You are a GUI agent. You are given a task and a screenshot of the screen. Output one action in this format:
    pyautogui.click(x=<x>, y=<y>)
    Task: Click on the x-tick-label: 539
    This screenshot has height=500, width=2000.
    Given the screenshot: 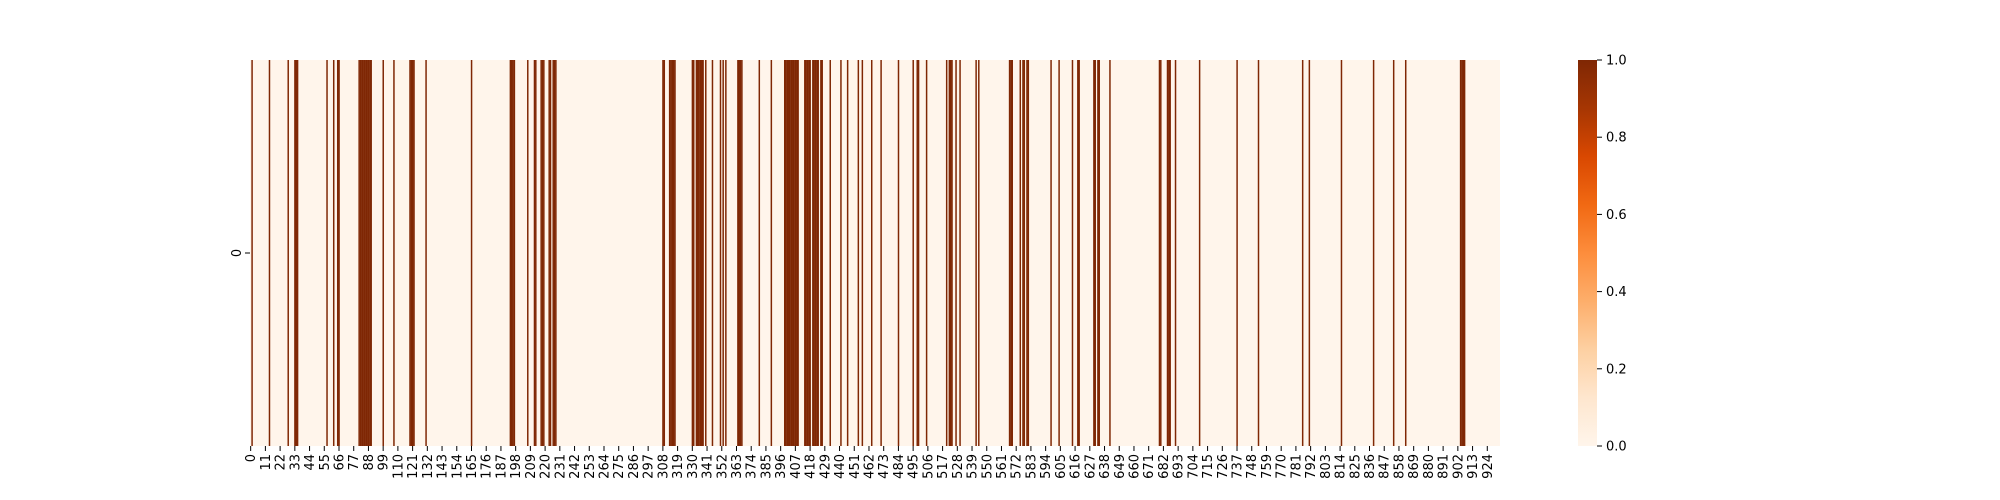 What is the action you would take?
    pyautogui.click(x=973, y=466)
    